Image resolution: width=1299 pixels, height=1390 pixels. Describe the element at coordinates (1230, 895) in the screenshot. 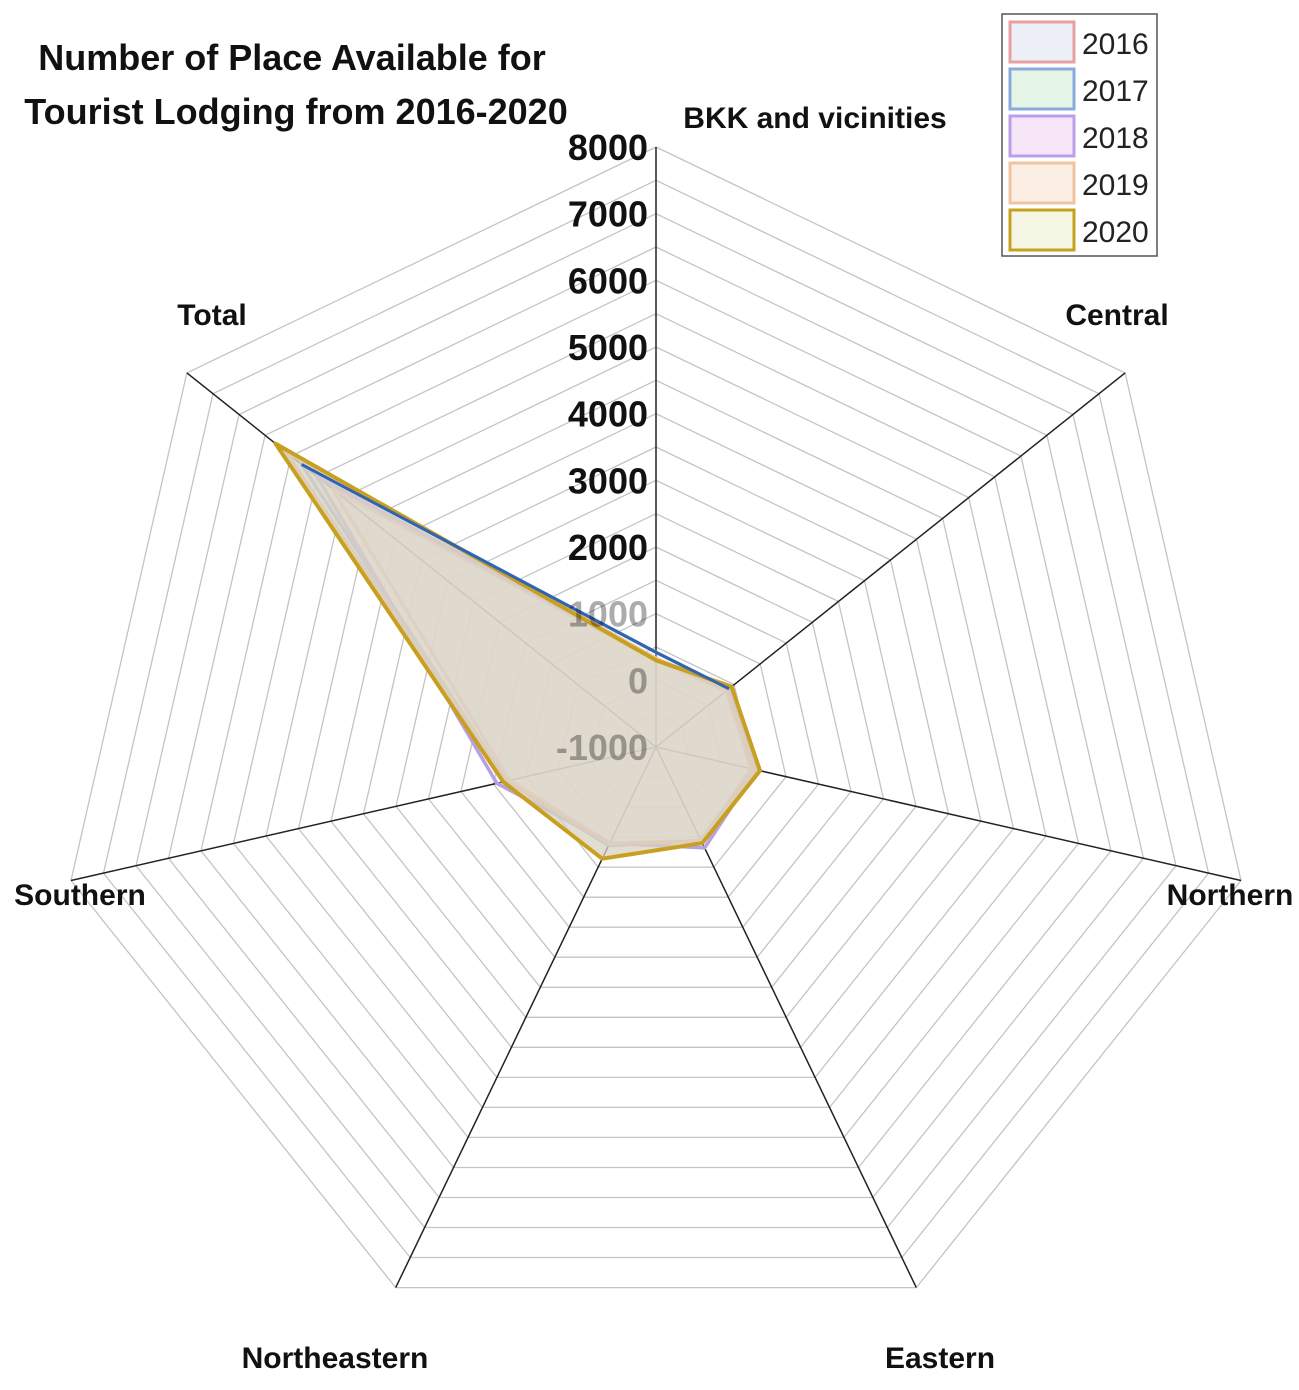

I see `category-label: Northern` at that location.